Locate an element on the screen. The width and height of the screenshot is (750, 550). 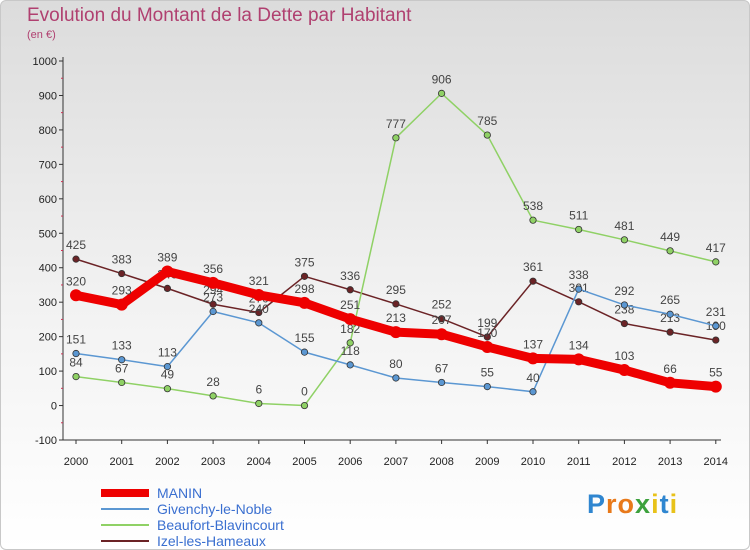
y-tick-label: 1000 is located at coordinates (45, 62).